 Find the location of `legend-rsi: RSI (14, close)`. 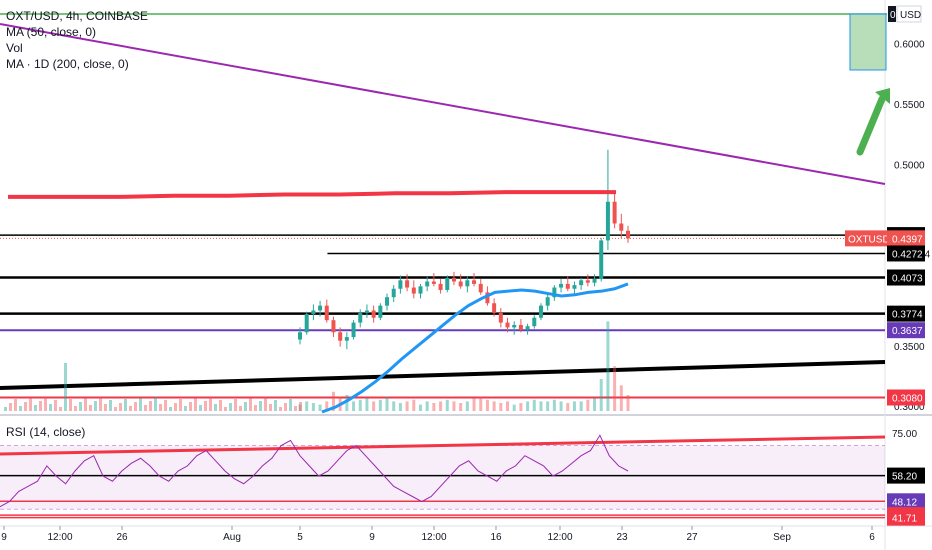

legend-rsi: RSI (14, close) is located at coordinates (46, 432).